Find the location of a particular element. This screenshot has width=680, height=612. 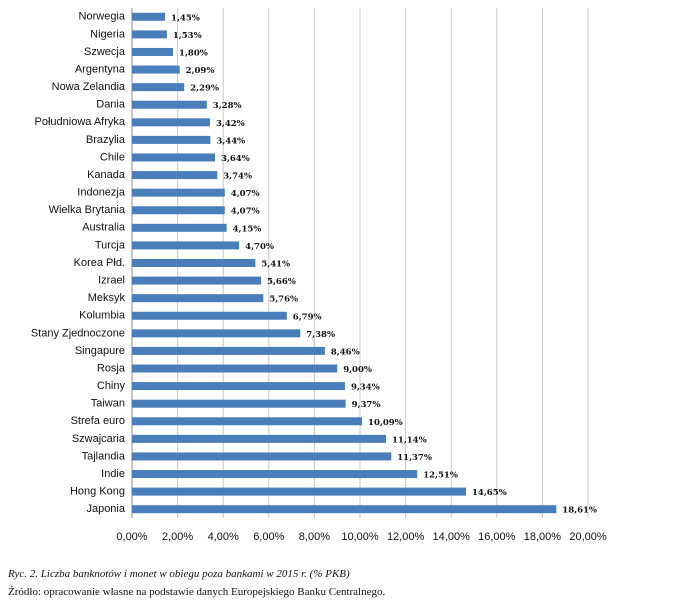

category-label: Tajlandia is located at coordinates (104, 456).